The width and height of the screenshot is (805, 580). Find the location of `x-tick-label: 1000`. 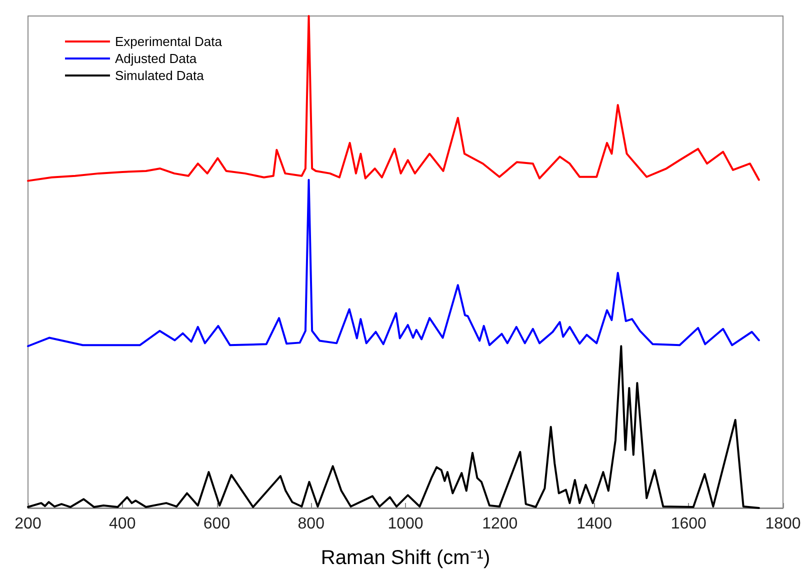

x-tick-label: 1000 is located at coordinates (406, 524).